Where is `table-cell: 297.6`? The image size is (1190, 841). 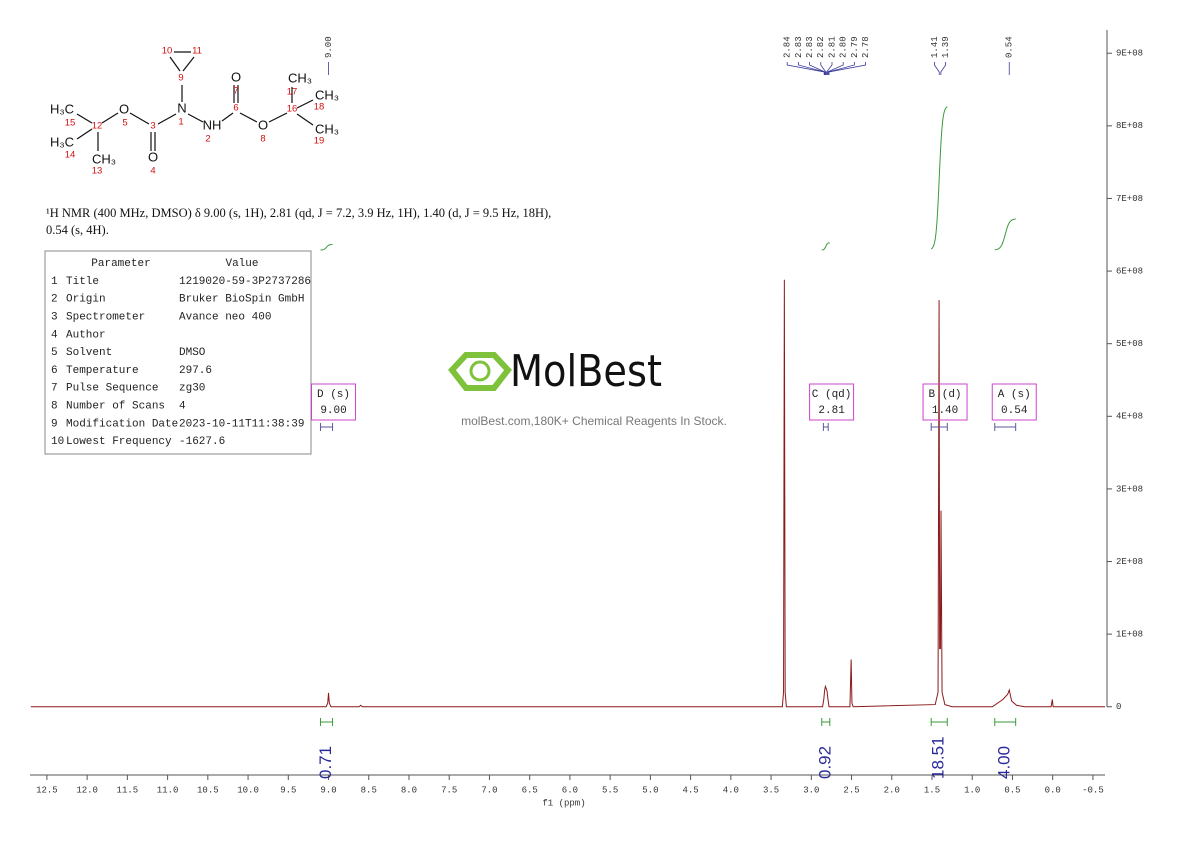
table-cell: 297.6 is located at coordinates (195, 371).